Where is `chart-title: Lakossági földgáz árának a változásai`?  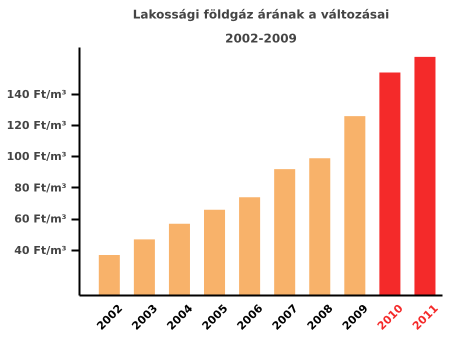 chart-title: Lakossági földgáz árának a változásai is located at coordinates (261, 15).